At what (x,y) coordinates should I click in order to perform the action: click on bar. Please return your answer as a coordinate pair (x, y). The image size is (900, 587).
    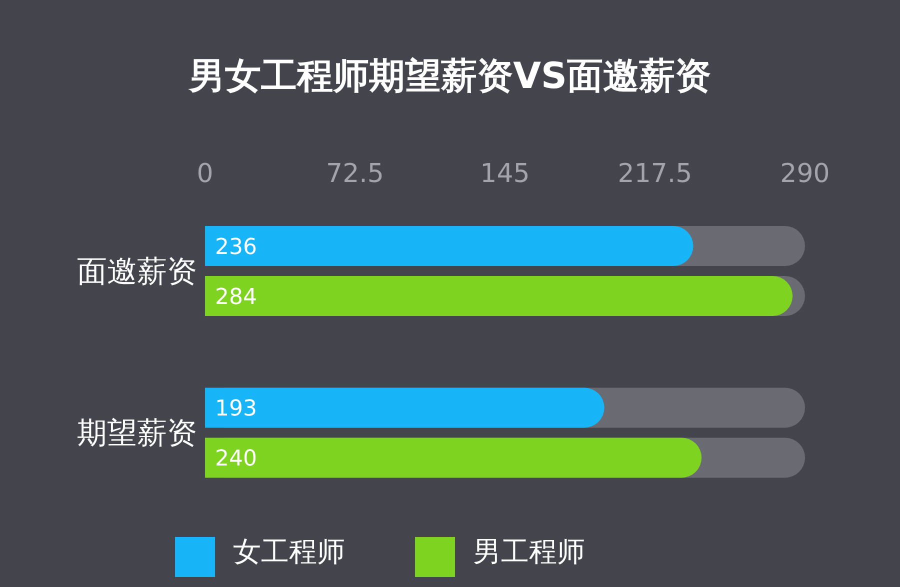
    Looking at the image, I should click on (499, 296).